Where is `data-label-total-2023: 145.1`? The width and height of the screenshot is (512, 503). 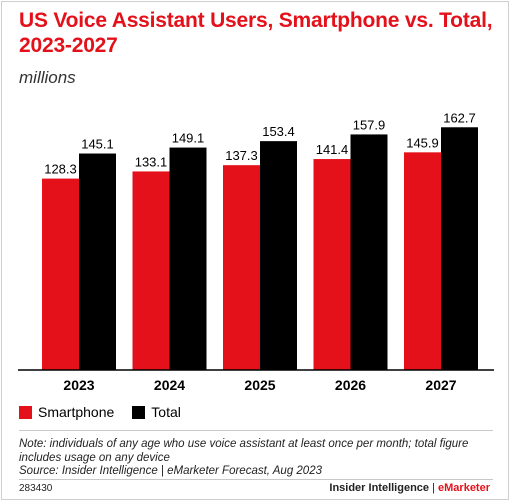
data-label-total-2023: 145.1 is located at coordinates (97, 144).